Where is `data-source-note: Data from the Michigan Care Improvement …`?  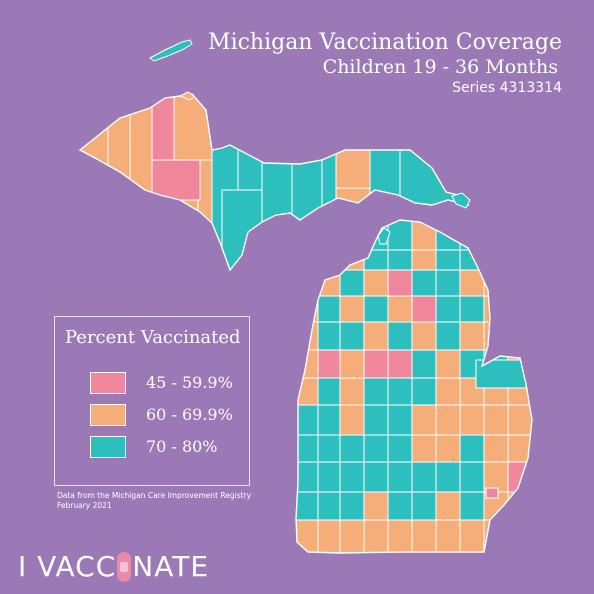 data-source-note: Data from the Michigan Care Improvement … is located at coordinates (154, 501).